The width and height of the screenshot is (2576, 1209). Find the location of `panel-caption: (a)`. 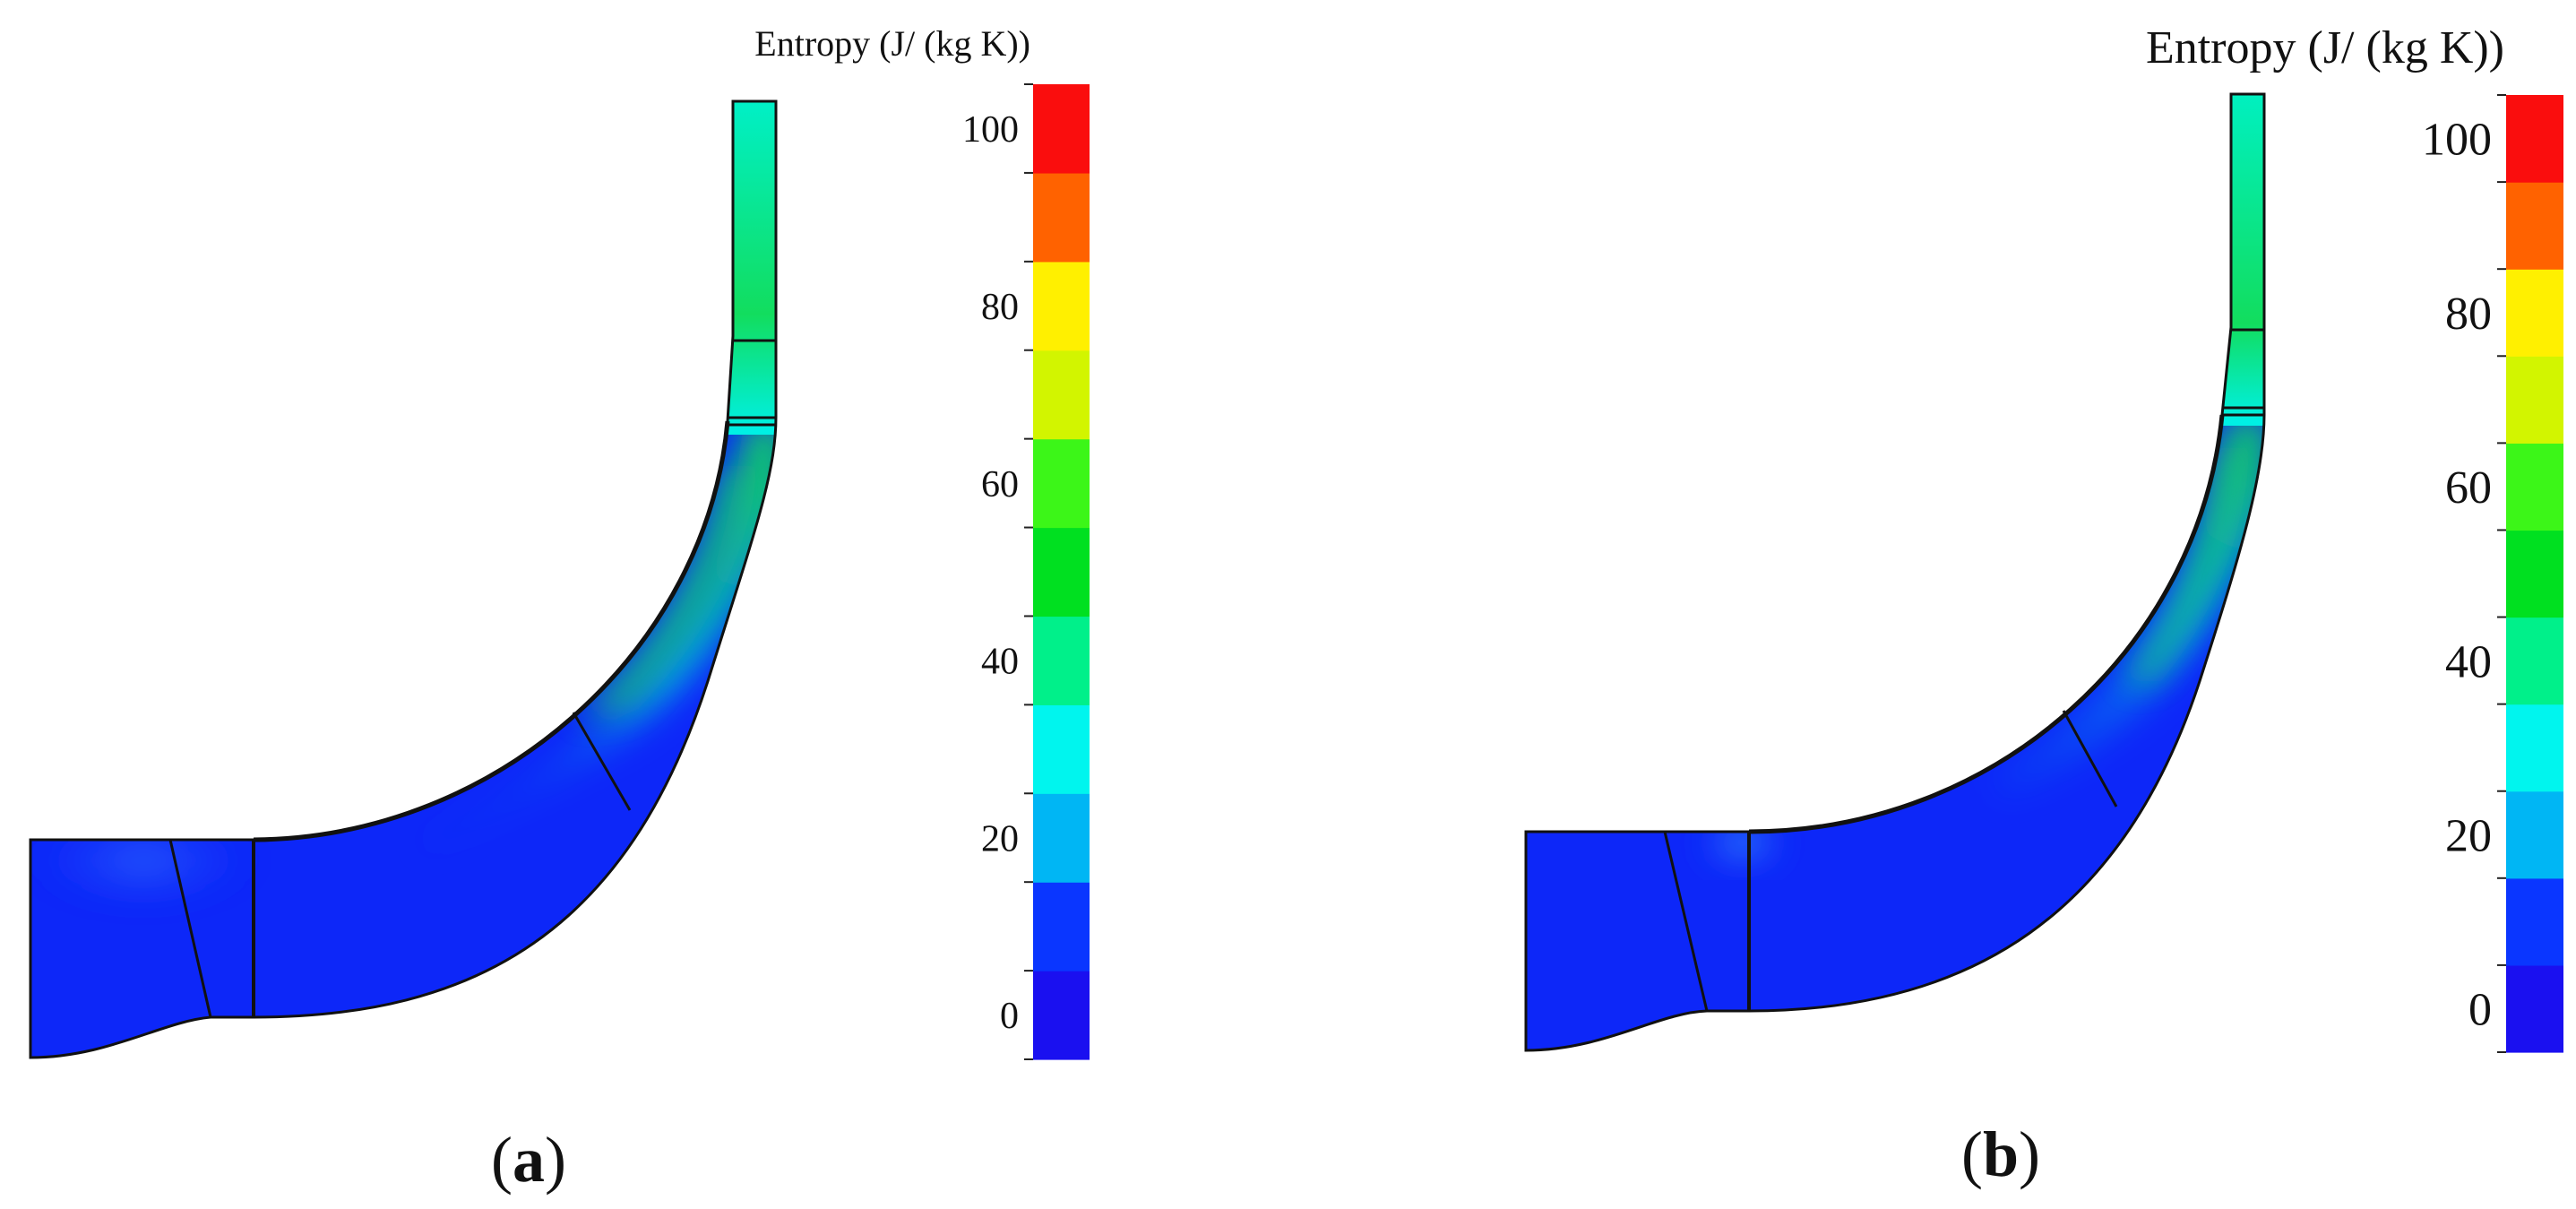

panel-caption: (a) is located at coordinates (528, 1160).